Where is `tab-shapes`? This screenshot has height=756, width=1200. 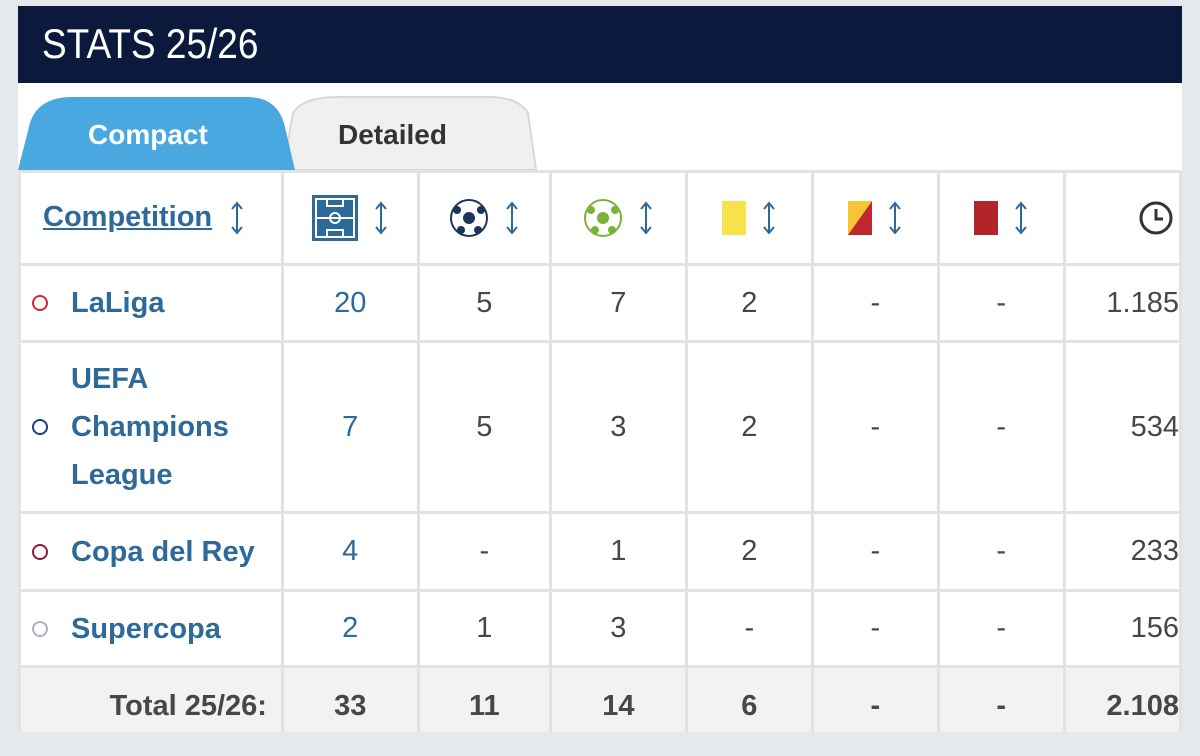 tab-shapes is located at coordinates (278, 133).